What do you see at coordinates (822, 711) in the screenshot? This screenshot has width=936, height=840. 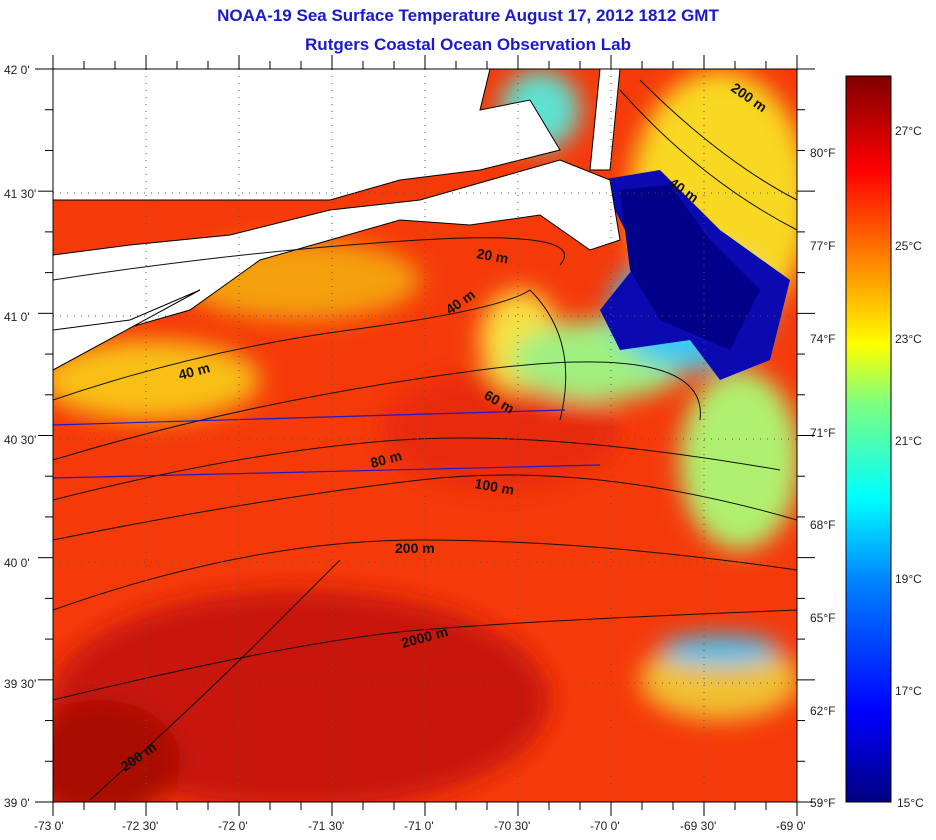 I see `svg-text: 62°F` at bounding box center [822, 711].